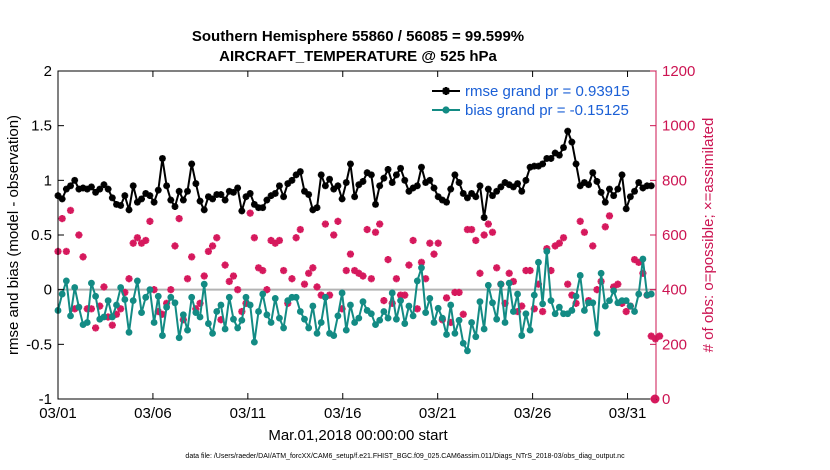  What do you see at coordinates (41, 235) in the screenshot?
I see `left-y-tick-label: 0.5` at bounding box center [41, 235].